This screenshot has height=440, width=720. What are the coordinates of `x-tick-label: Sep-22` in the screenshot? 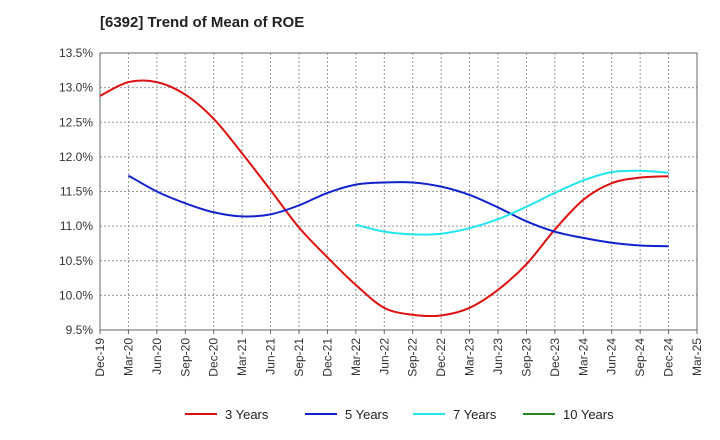 It's located at (413, 357).